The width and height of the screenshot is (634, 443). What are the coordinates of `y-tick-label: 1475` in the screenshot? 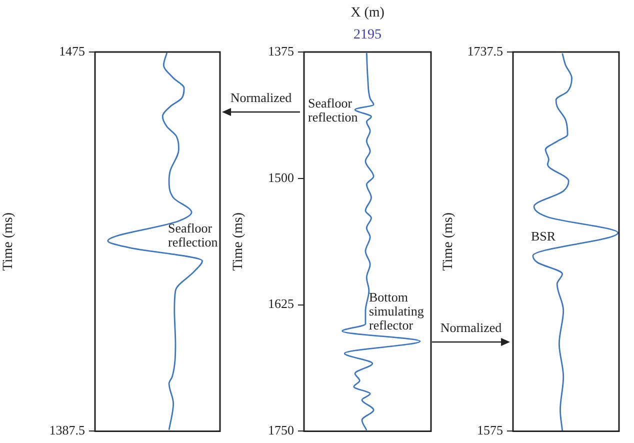 It's located at (72, 50).